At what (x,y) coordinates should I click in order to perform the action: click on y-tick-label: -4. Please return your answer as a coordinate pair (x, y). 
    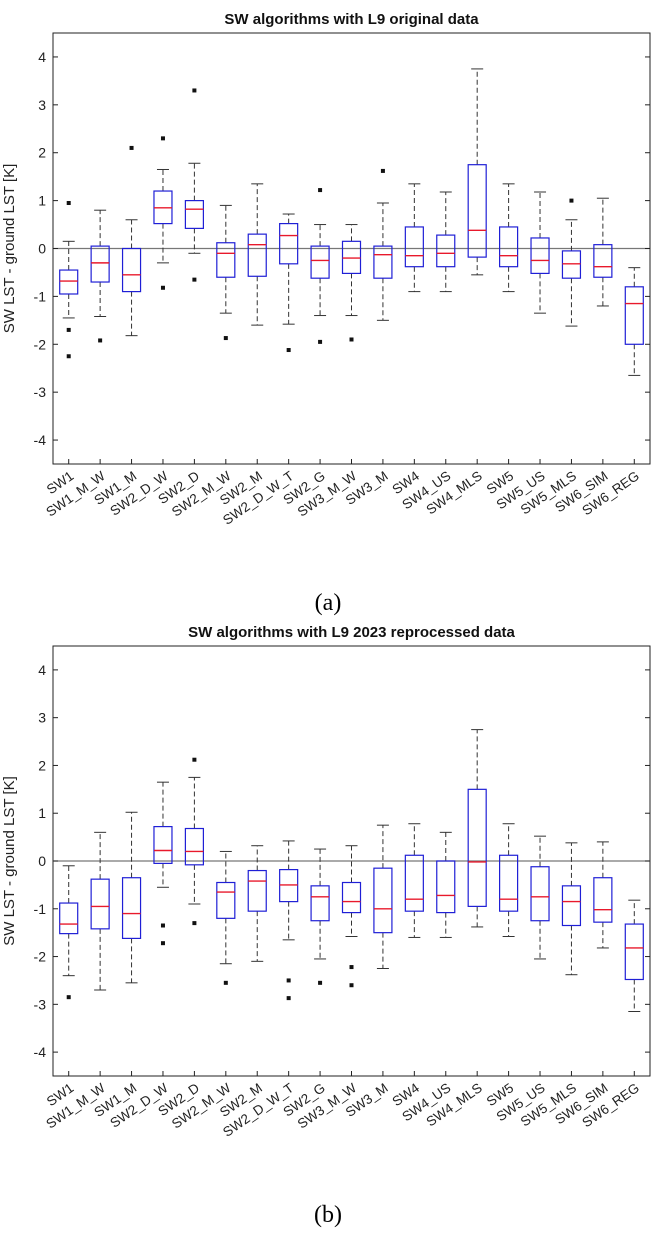
    Looking at the image, I should click on (40, 440).